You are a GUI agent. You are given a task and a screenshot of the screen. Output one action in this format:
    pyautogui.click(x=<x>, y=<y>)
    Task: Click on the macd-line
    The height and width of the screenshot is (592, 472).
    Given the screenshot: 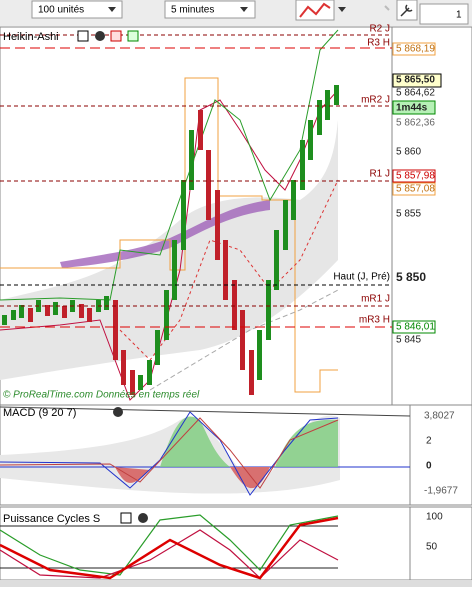 What is the action you would take?
    pyautogui.click(x=169, y=453)
    